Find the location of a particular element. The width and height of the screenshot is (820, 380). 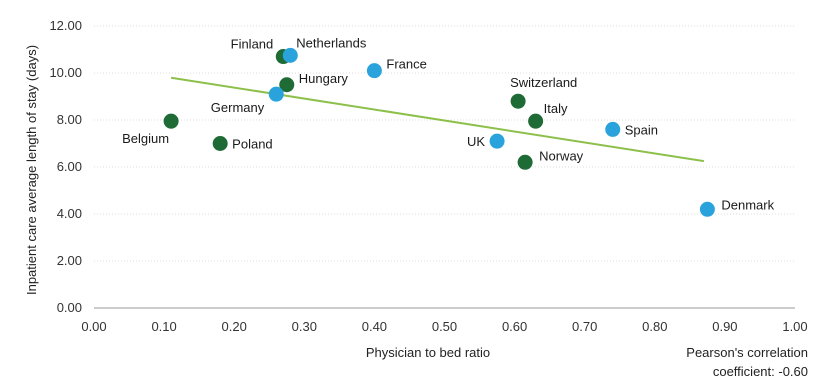

point-label: UK is located at coordinates (476, 141).